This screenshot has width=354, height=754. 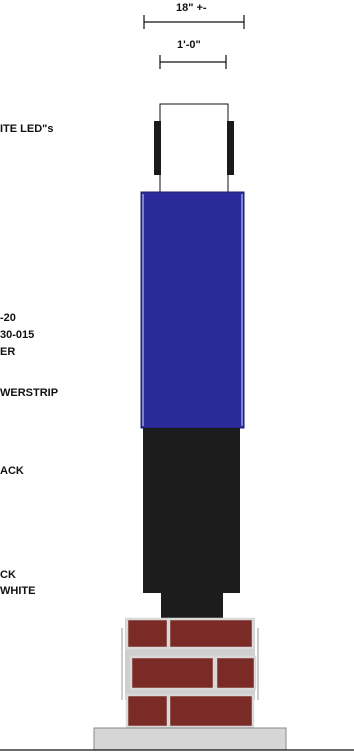 What do you see at coordinates (193, 62) in the screenshot?
I see `post-width-dimension-line` at bounding box center [193, 62].